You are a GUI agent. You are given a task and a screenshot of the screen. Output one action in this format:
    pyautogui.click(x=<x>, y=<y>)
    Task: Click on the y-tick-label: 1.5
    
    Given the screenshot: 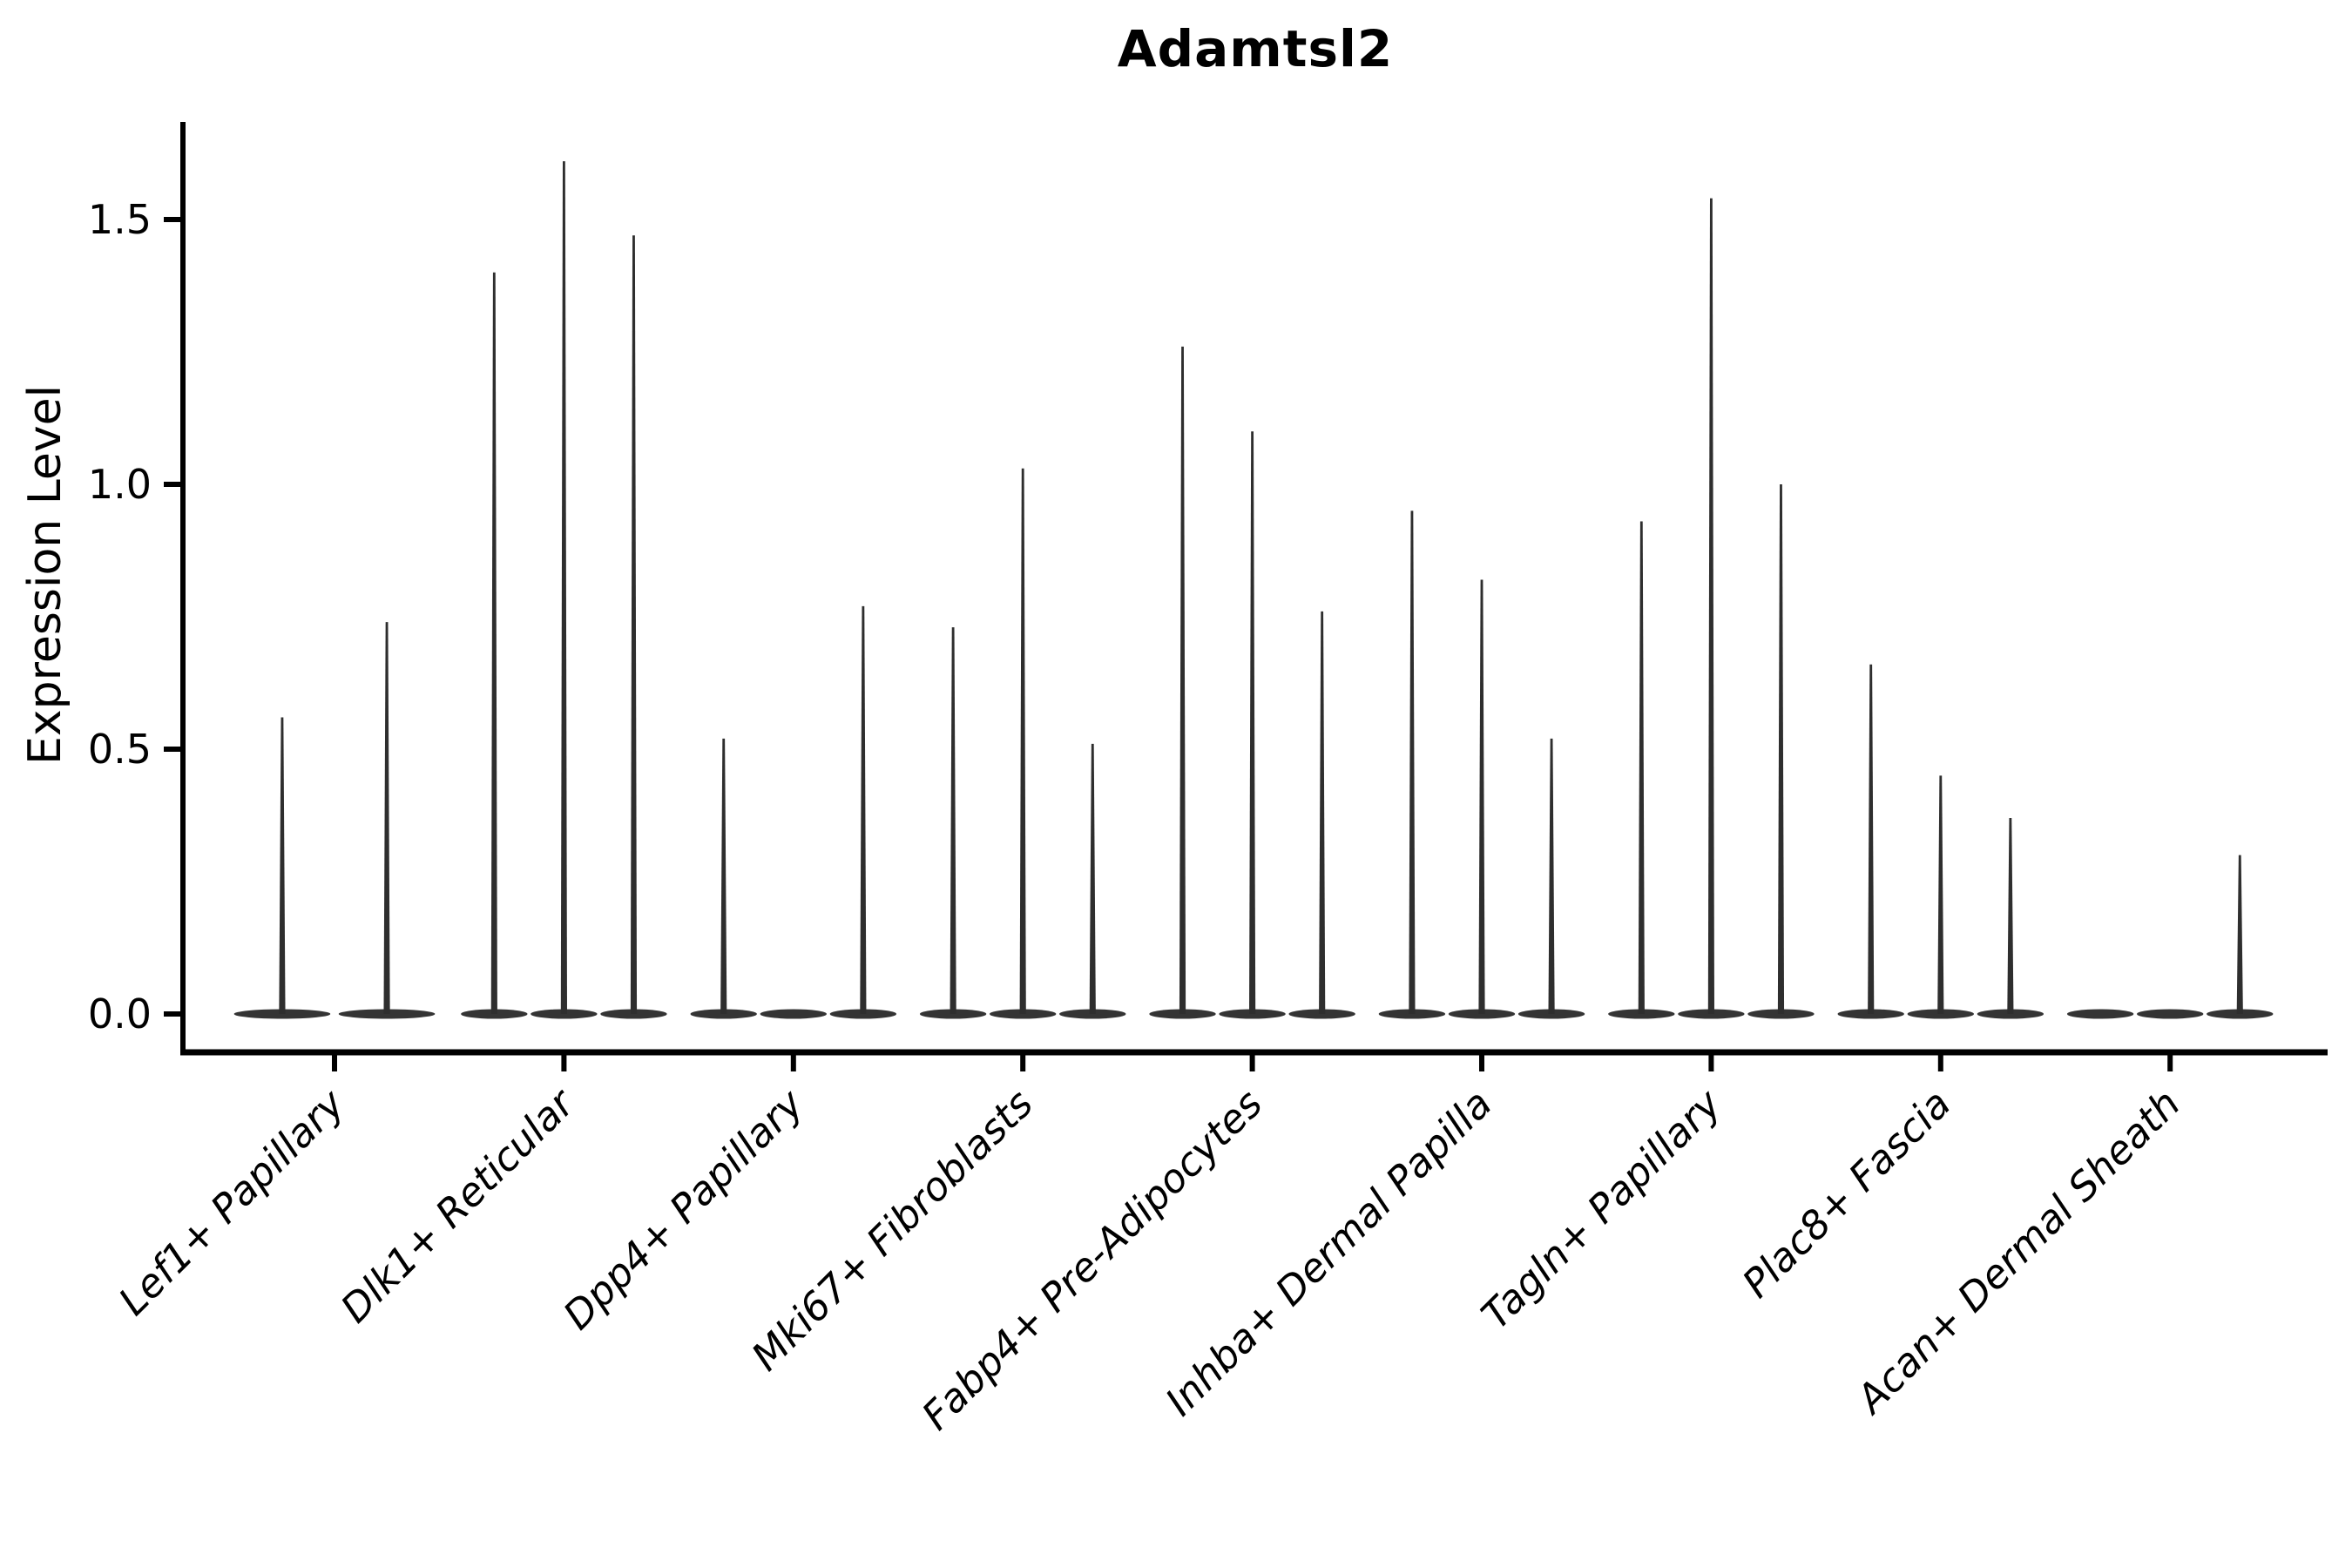 What is the action you would take?
    pyautogui.click(x=120, y=220)
    